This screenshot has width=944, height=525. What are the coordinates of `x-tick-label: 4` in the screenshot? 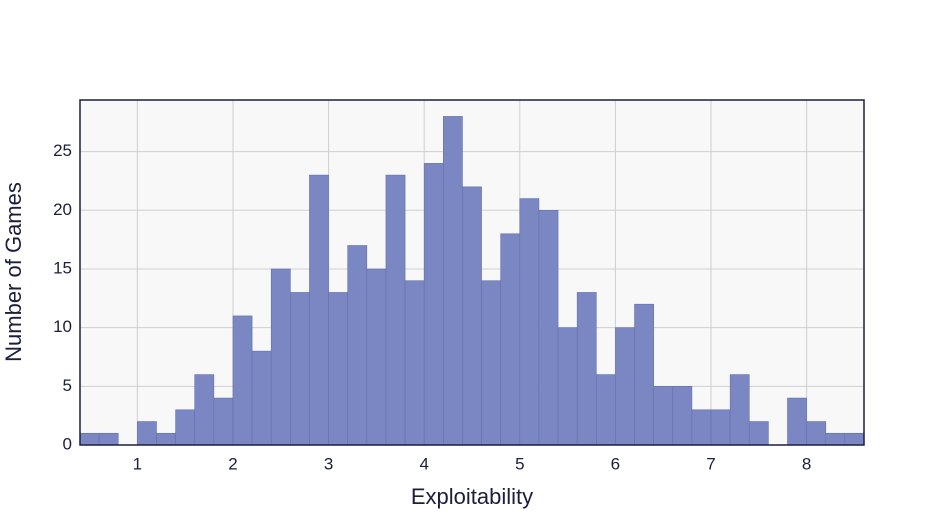 It's located at (423, 463).